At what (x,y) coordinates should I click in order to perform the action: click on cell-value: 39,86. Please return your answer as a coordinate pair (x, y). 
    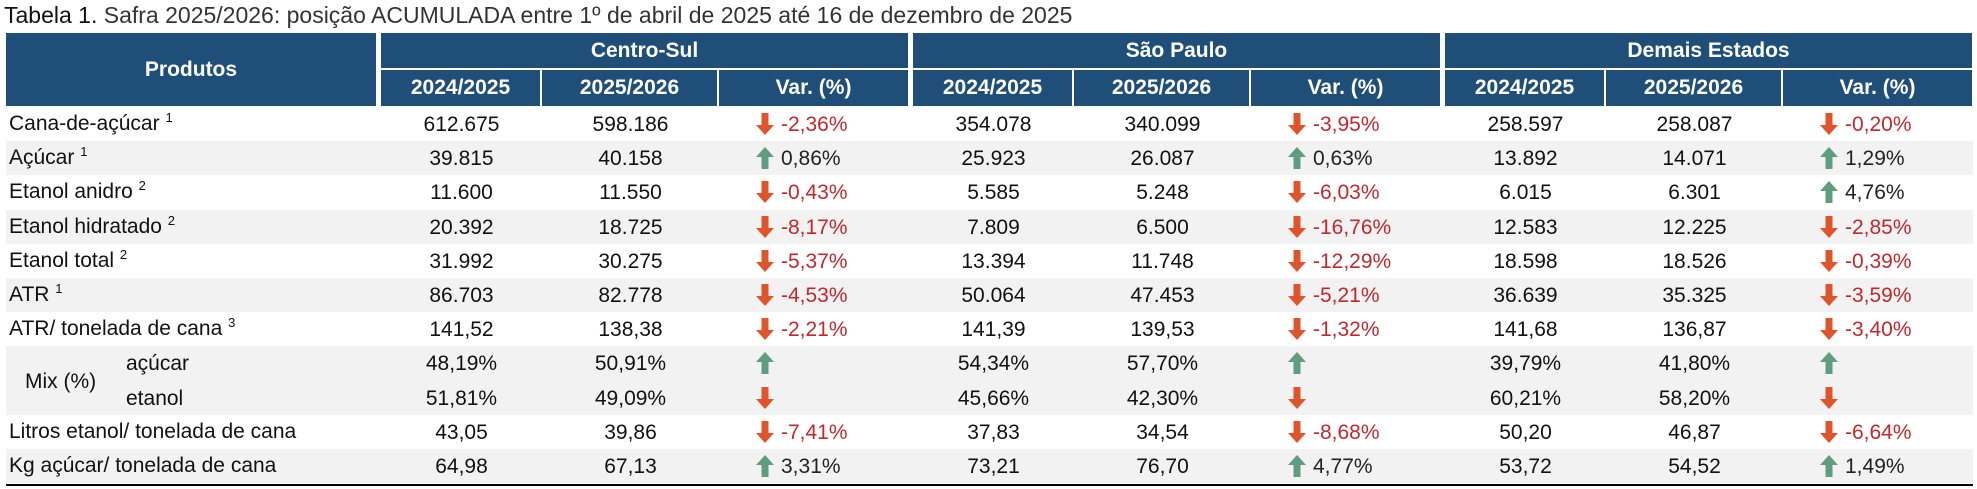
    Looking at the image, I should click on (630, 432).